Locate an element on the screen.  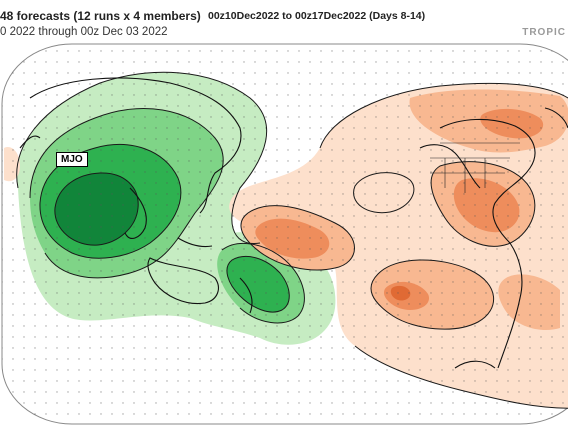
mjo-annotation-label: MJO is located at coordinates (72, 159).